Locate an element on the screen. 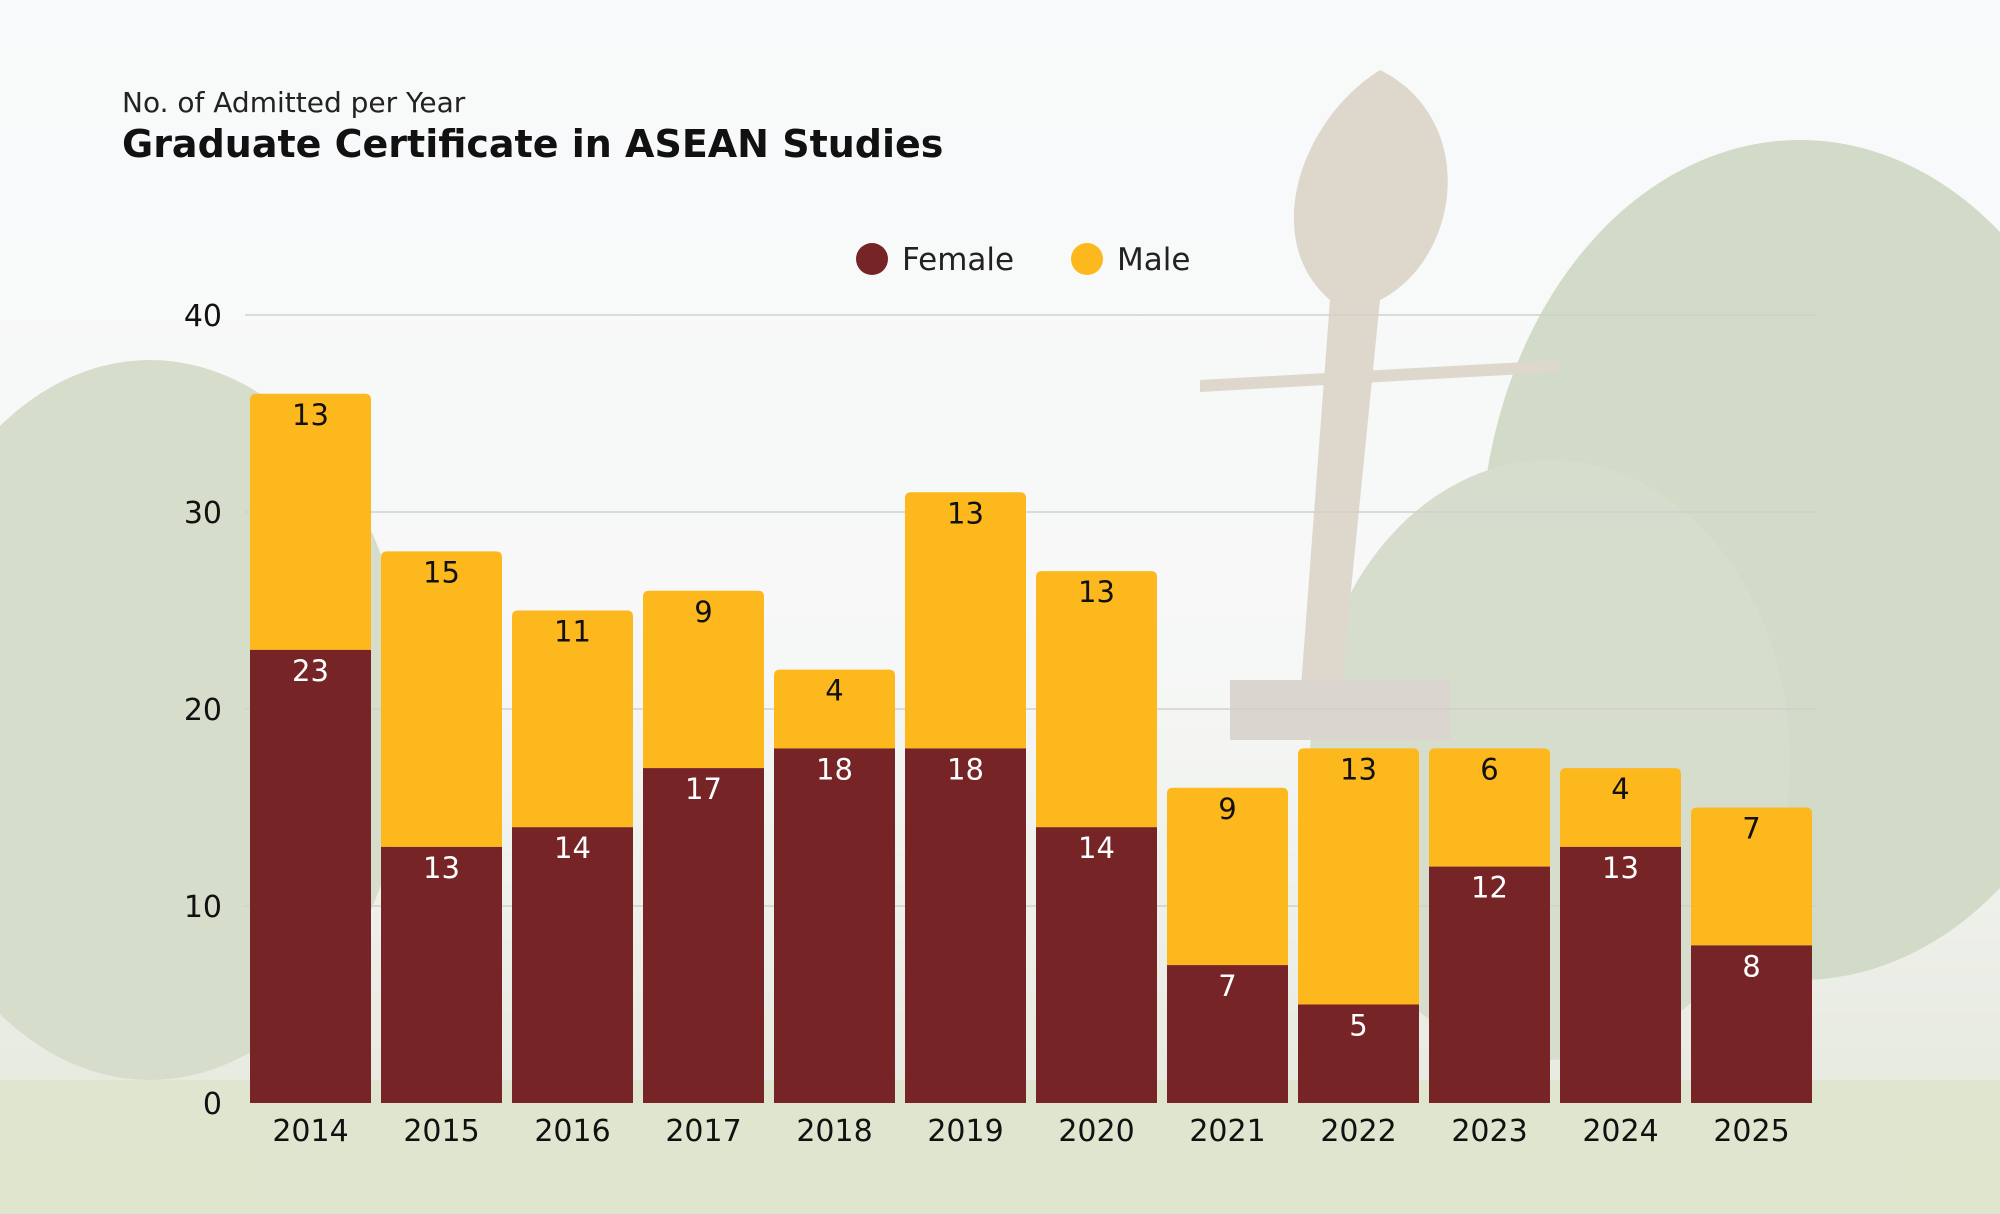  x-tick-label: 2016 is located at coordinates (572, 1131).